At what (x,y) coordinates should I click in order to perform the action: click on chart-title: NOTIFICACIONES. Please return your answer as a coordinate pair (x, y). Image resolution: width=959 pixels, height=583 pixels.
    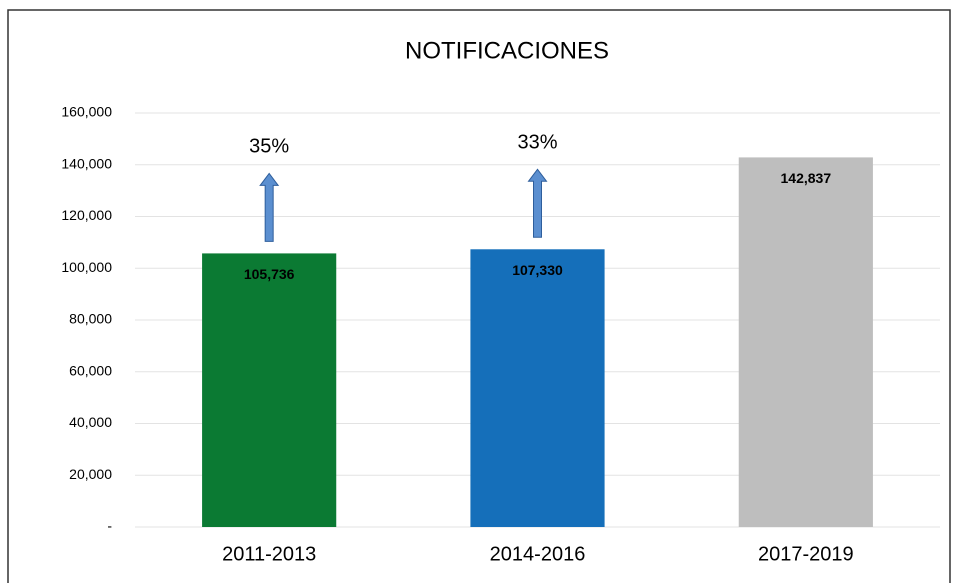
    Looking at the image, I should click on (507, 50).